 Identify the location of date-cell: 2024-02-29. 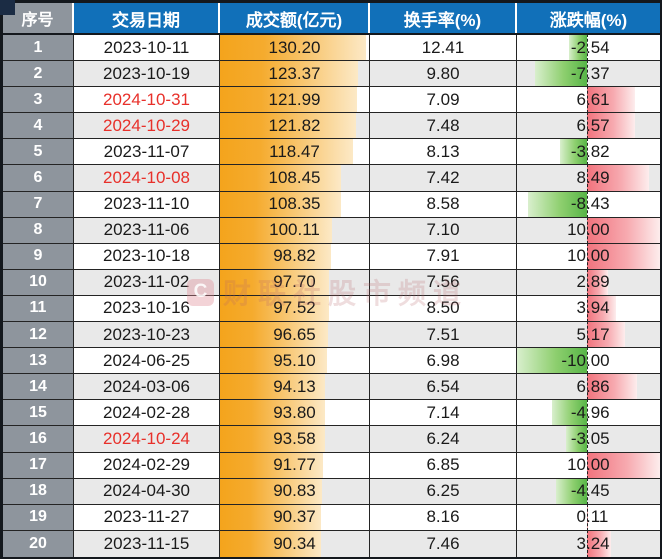
(147, 465).